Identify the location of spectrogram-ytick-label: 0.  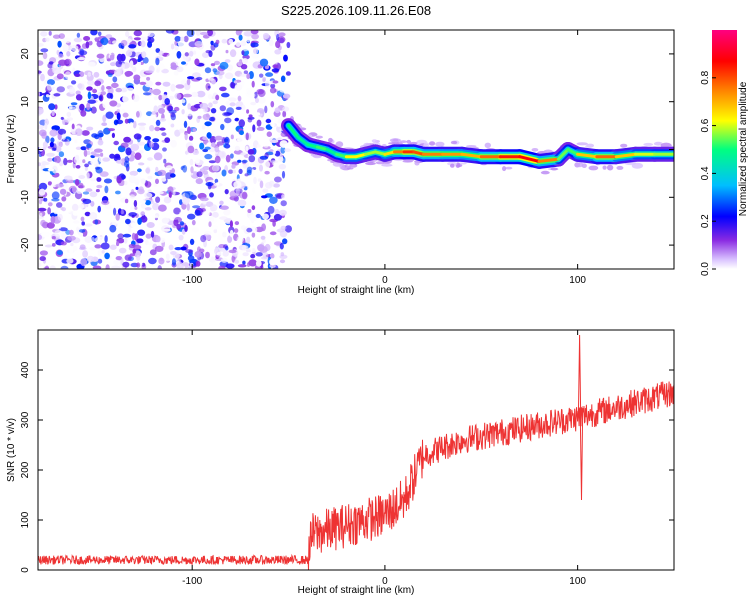
(25, 149).